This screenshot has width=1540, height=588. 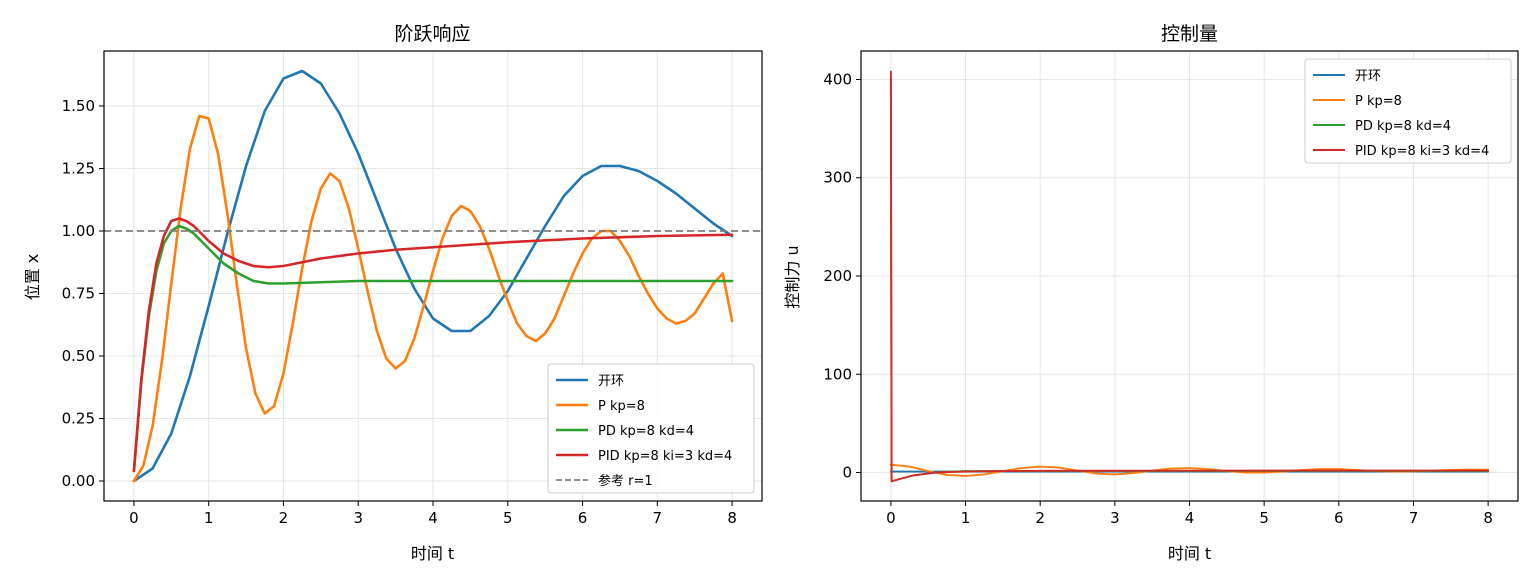 What do you see at coordinates (837, 374) in the screenshot?
I see `y-tick-label: 100` at bounding box center [837, 374].